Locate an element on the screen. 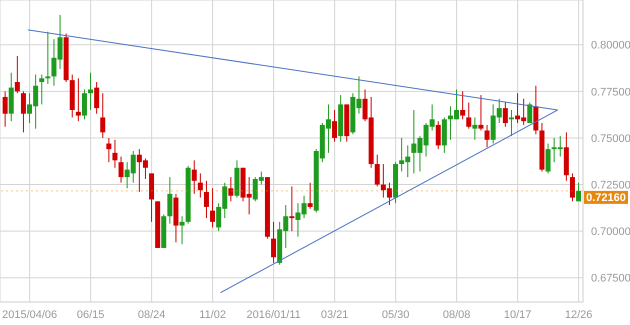 This screenshot has width=630, height=325. x-tick-label: 08/08 is located at coordinates (456, 314).